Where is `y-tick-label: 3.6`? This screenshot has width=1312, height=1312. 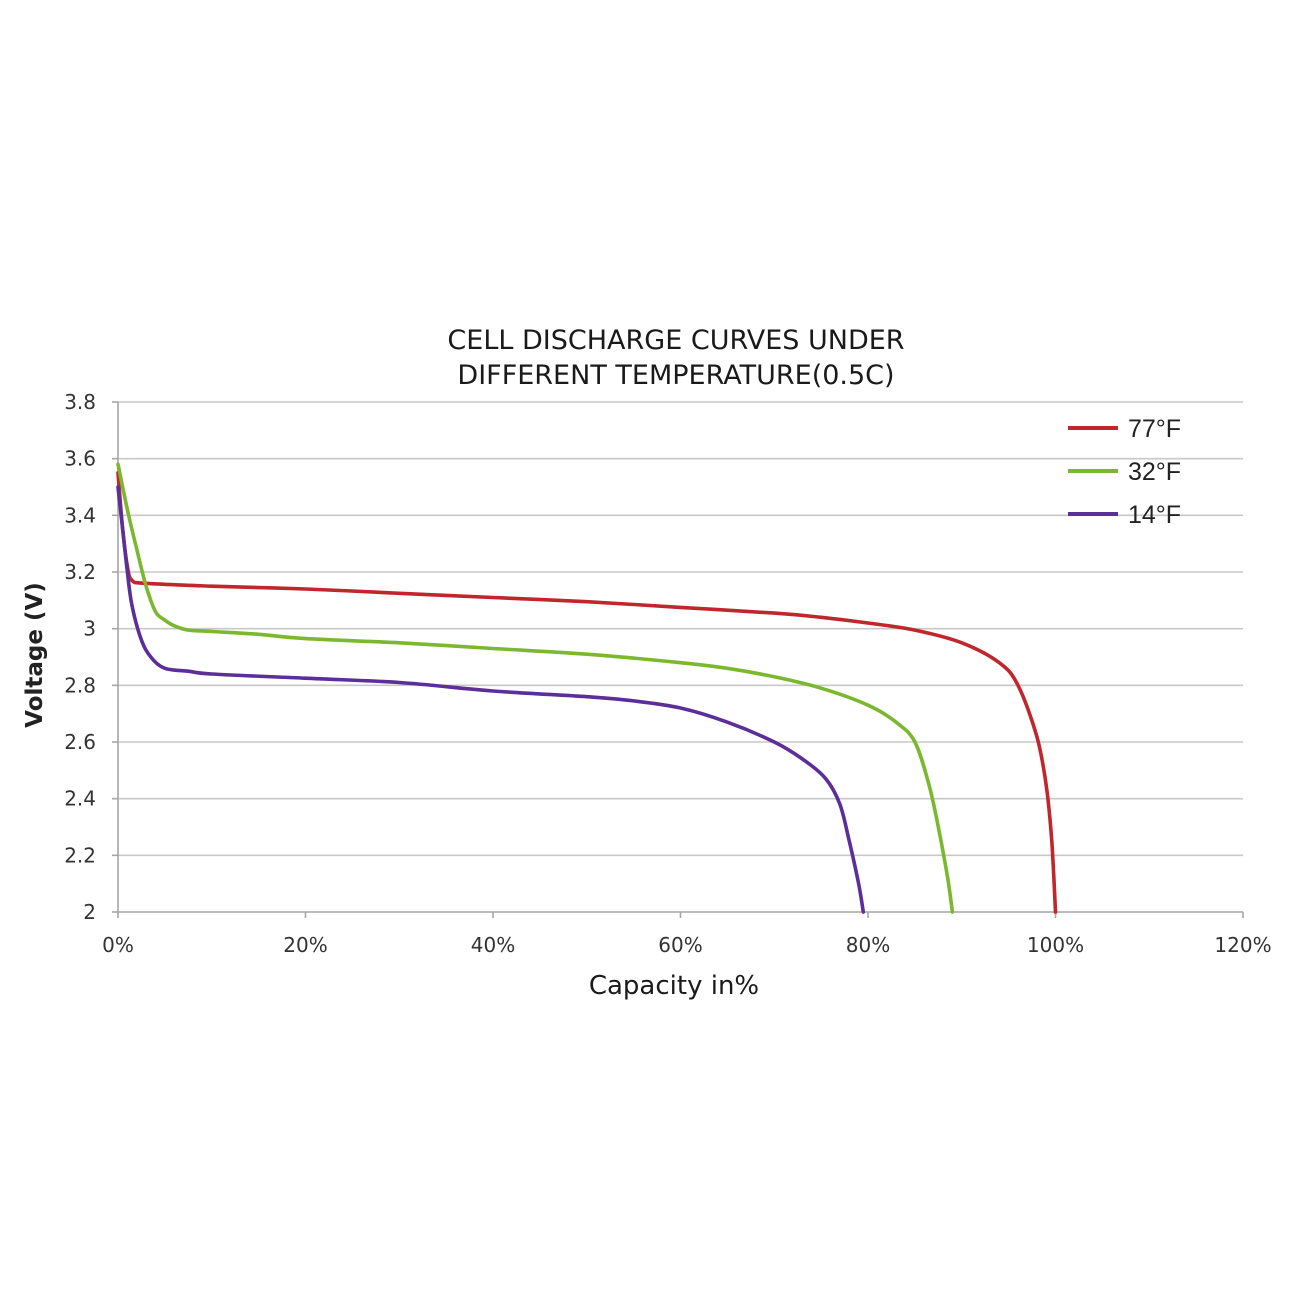 y-tick-label: 3.6 is located at coordinates (80, 459).